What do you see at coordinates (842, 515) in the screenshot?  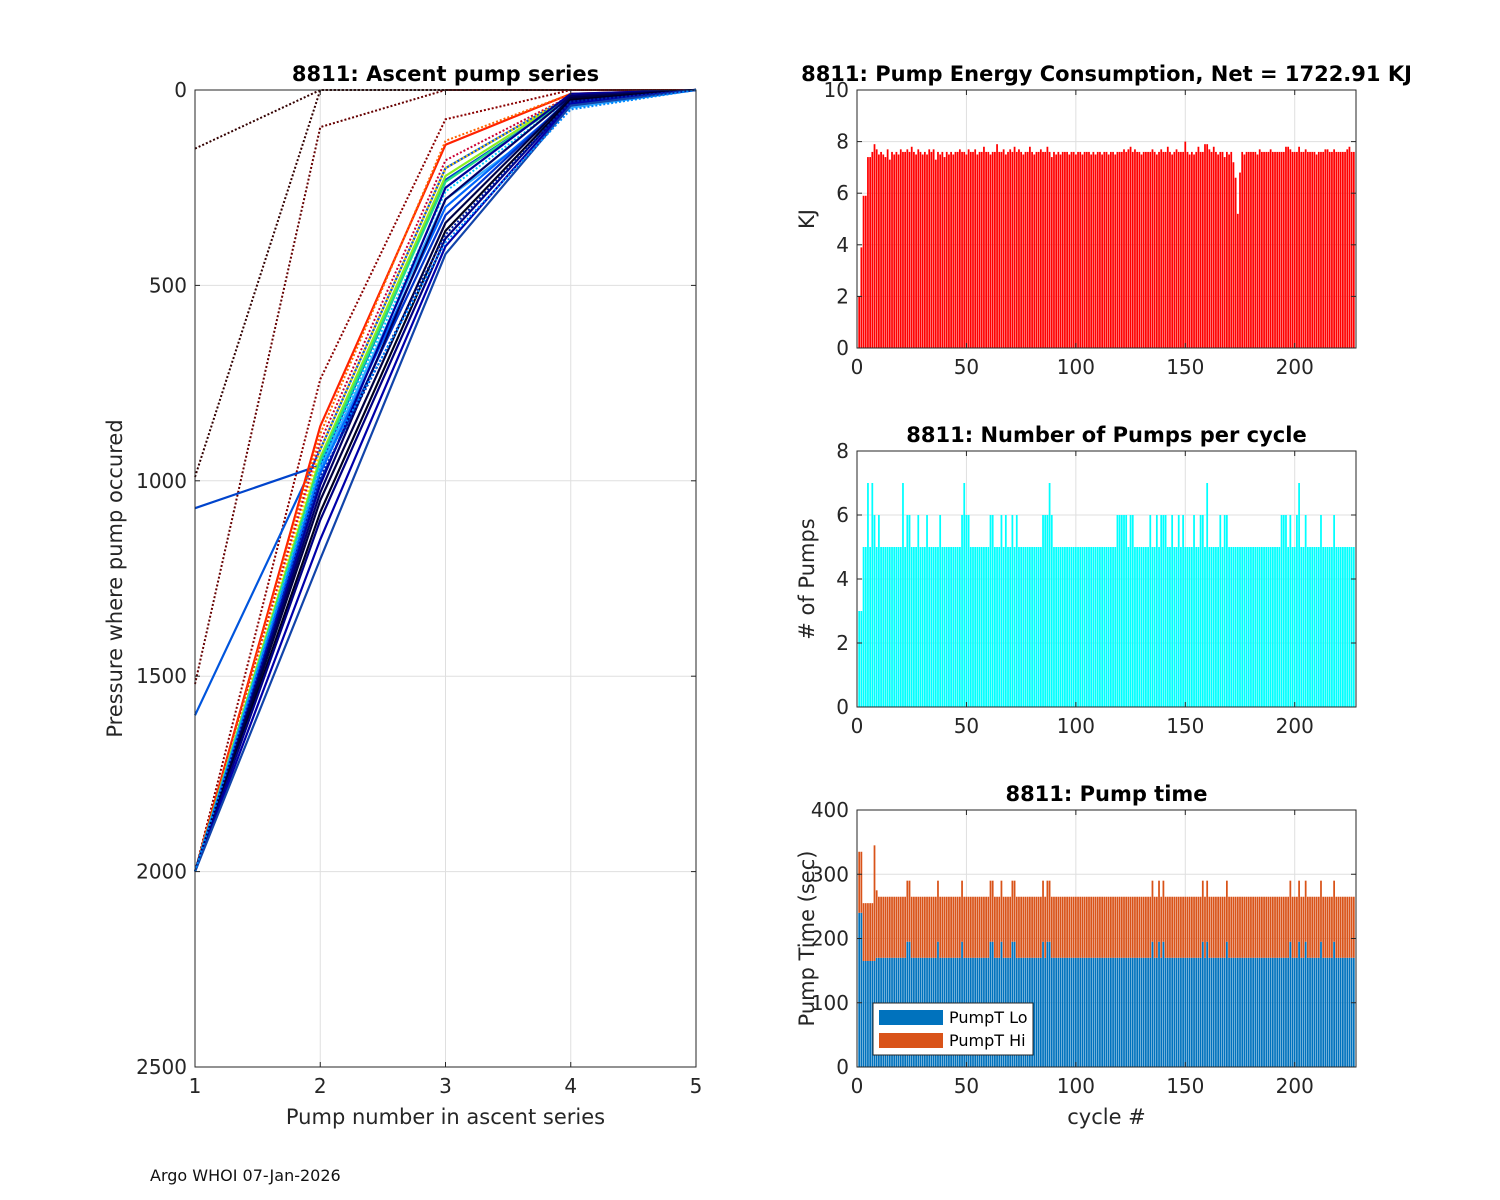 I see `y-tick-label: 6` at bounding box center [842, 515].